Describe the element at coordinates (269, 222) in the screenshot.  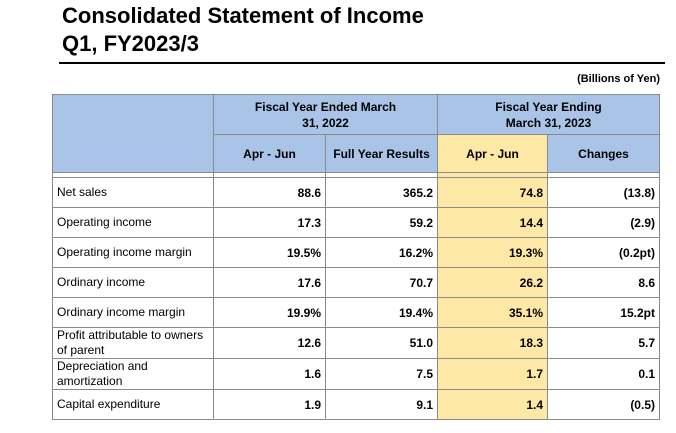
I see `row-value: 17.3` at that location.